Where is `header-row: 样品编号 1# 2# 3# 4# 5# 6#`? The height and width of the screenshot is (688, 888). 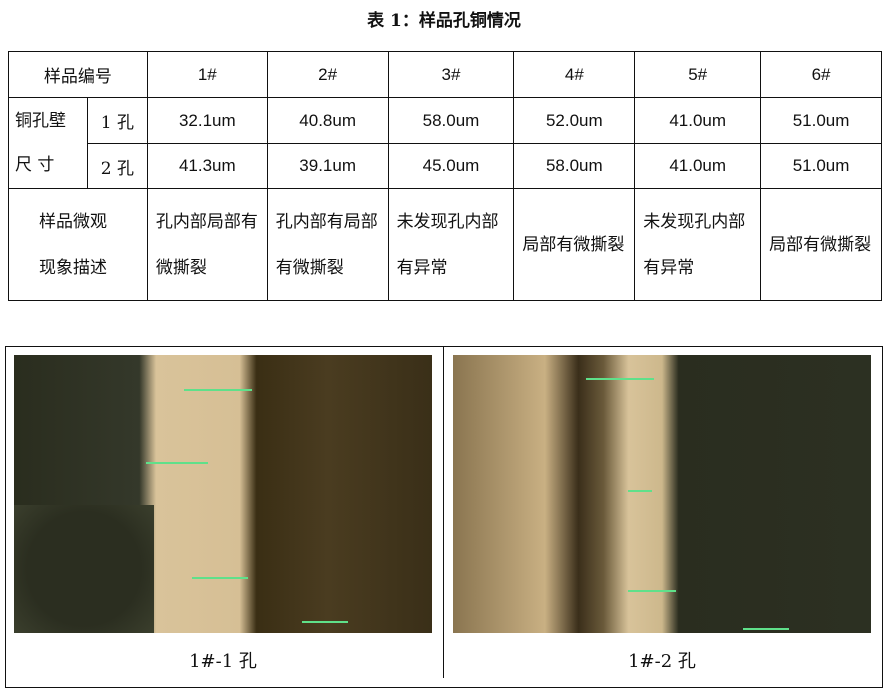 header-row: 样品编号 1# 2# 3# 4# 5# 6# is located at coordinates (445, 74).